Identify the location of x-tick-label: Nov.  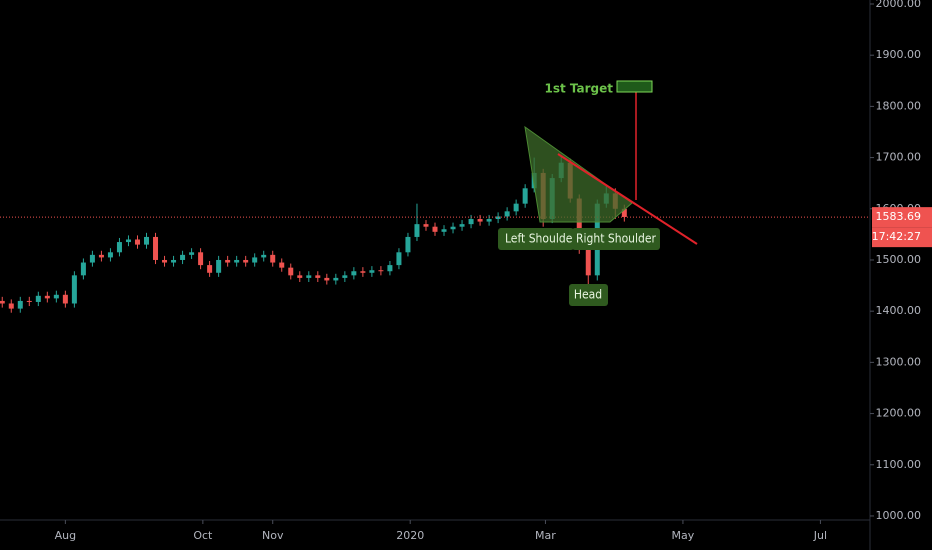
(273, 535).